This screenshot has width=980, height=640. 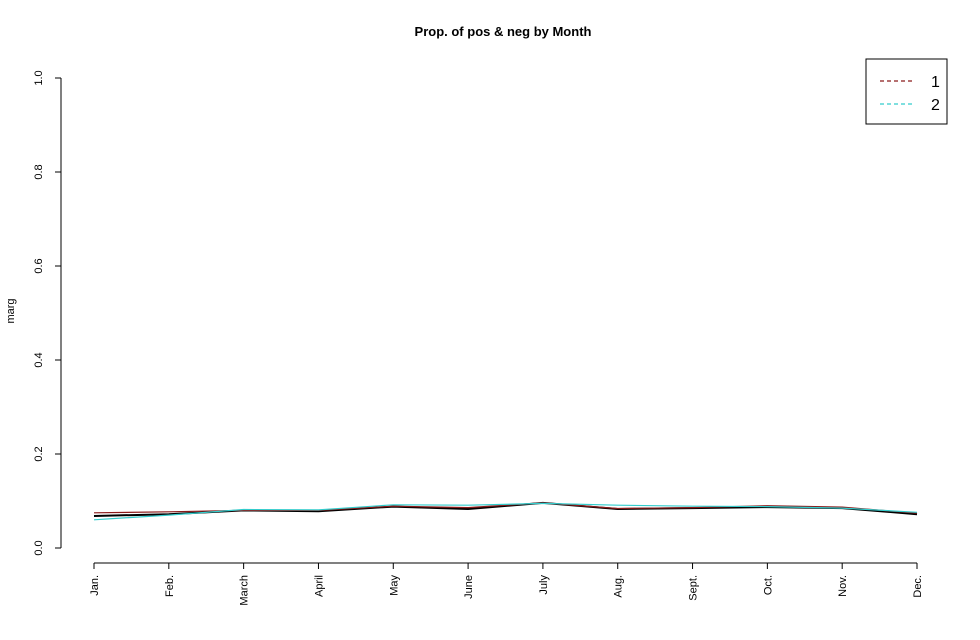 What do you see at coordinates (39, 171) in the screenshot?
I see `y-tick-label: 0.8` at bounding box center [39, 171].